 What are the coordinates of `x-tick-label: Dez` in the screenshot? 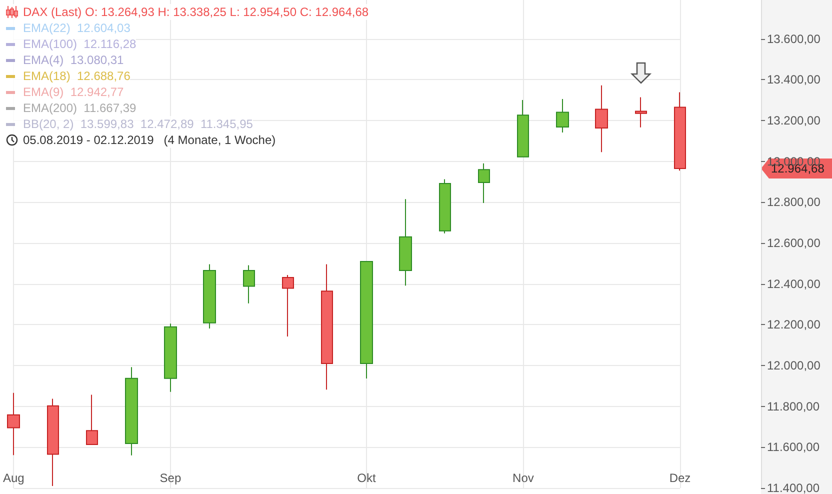 It's located at (680, 478).